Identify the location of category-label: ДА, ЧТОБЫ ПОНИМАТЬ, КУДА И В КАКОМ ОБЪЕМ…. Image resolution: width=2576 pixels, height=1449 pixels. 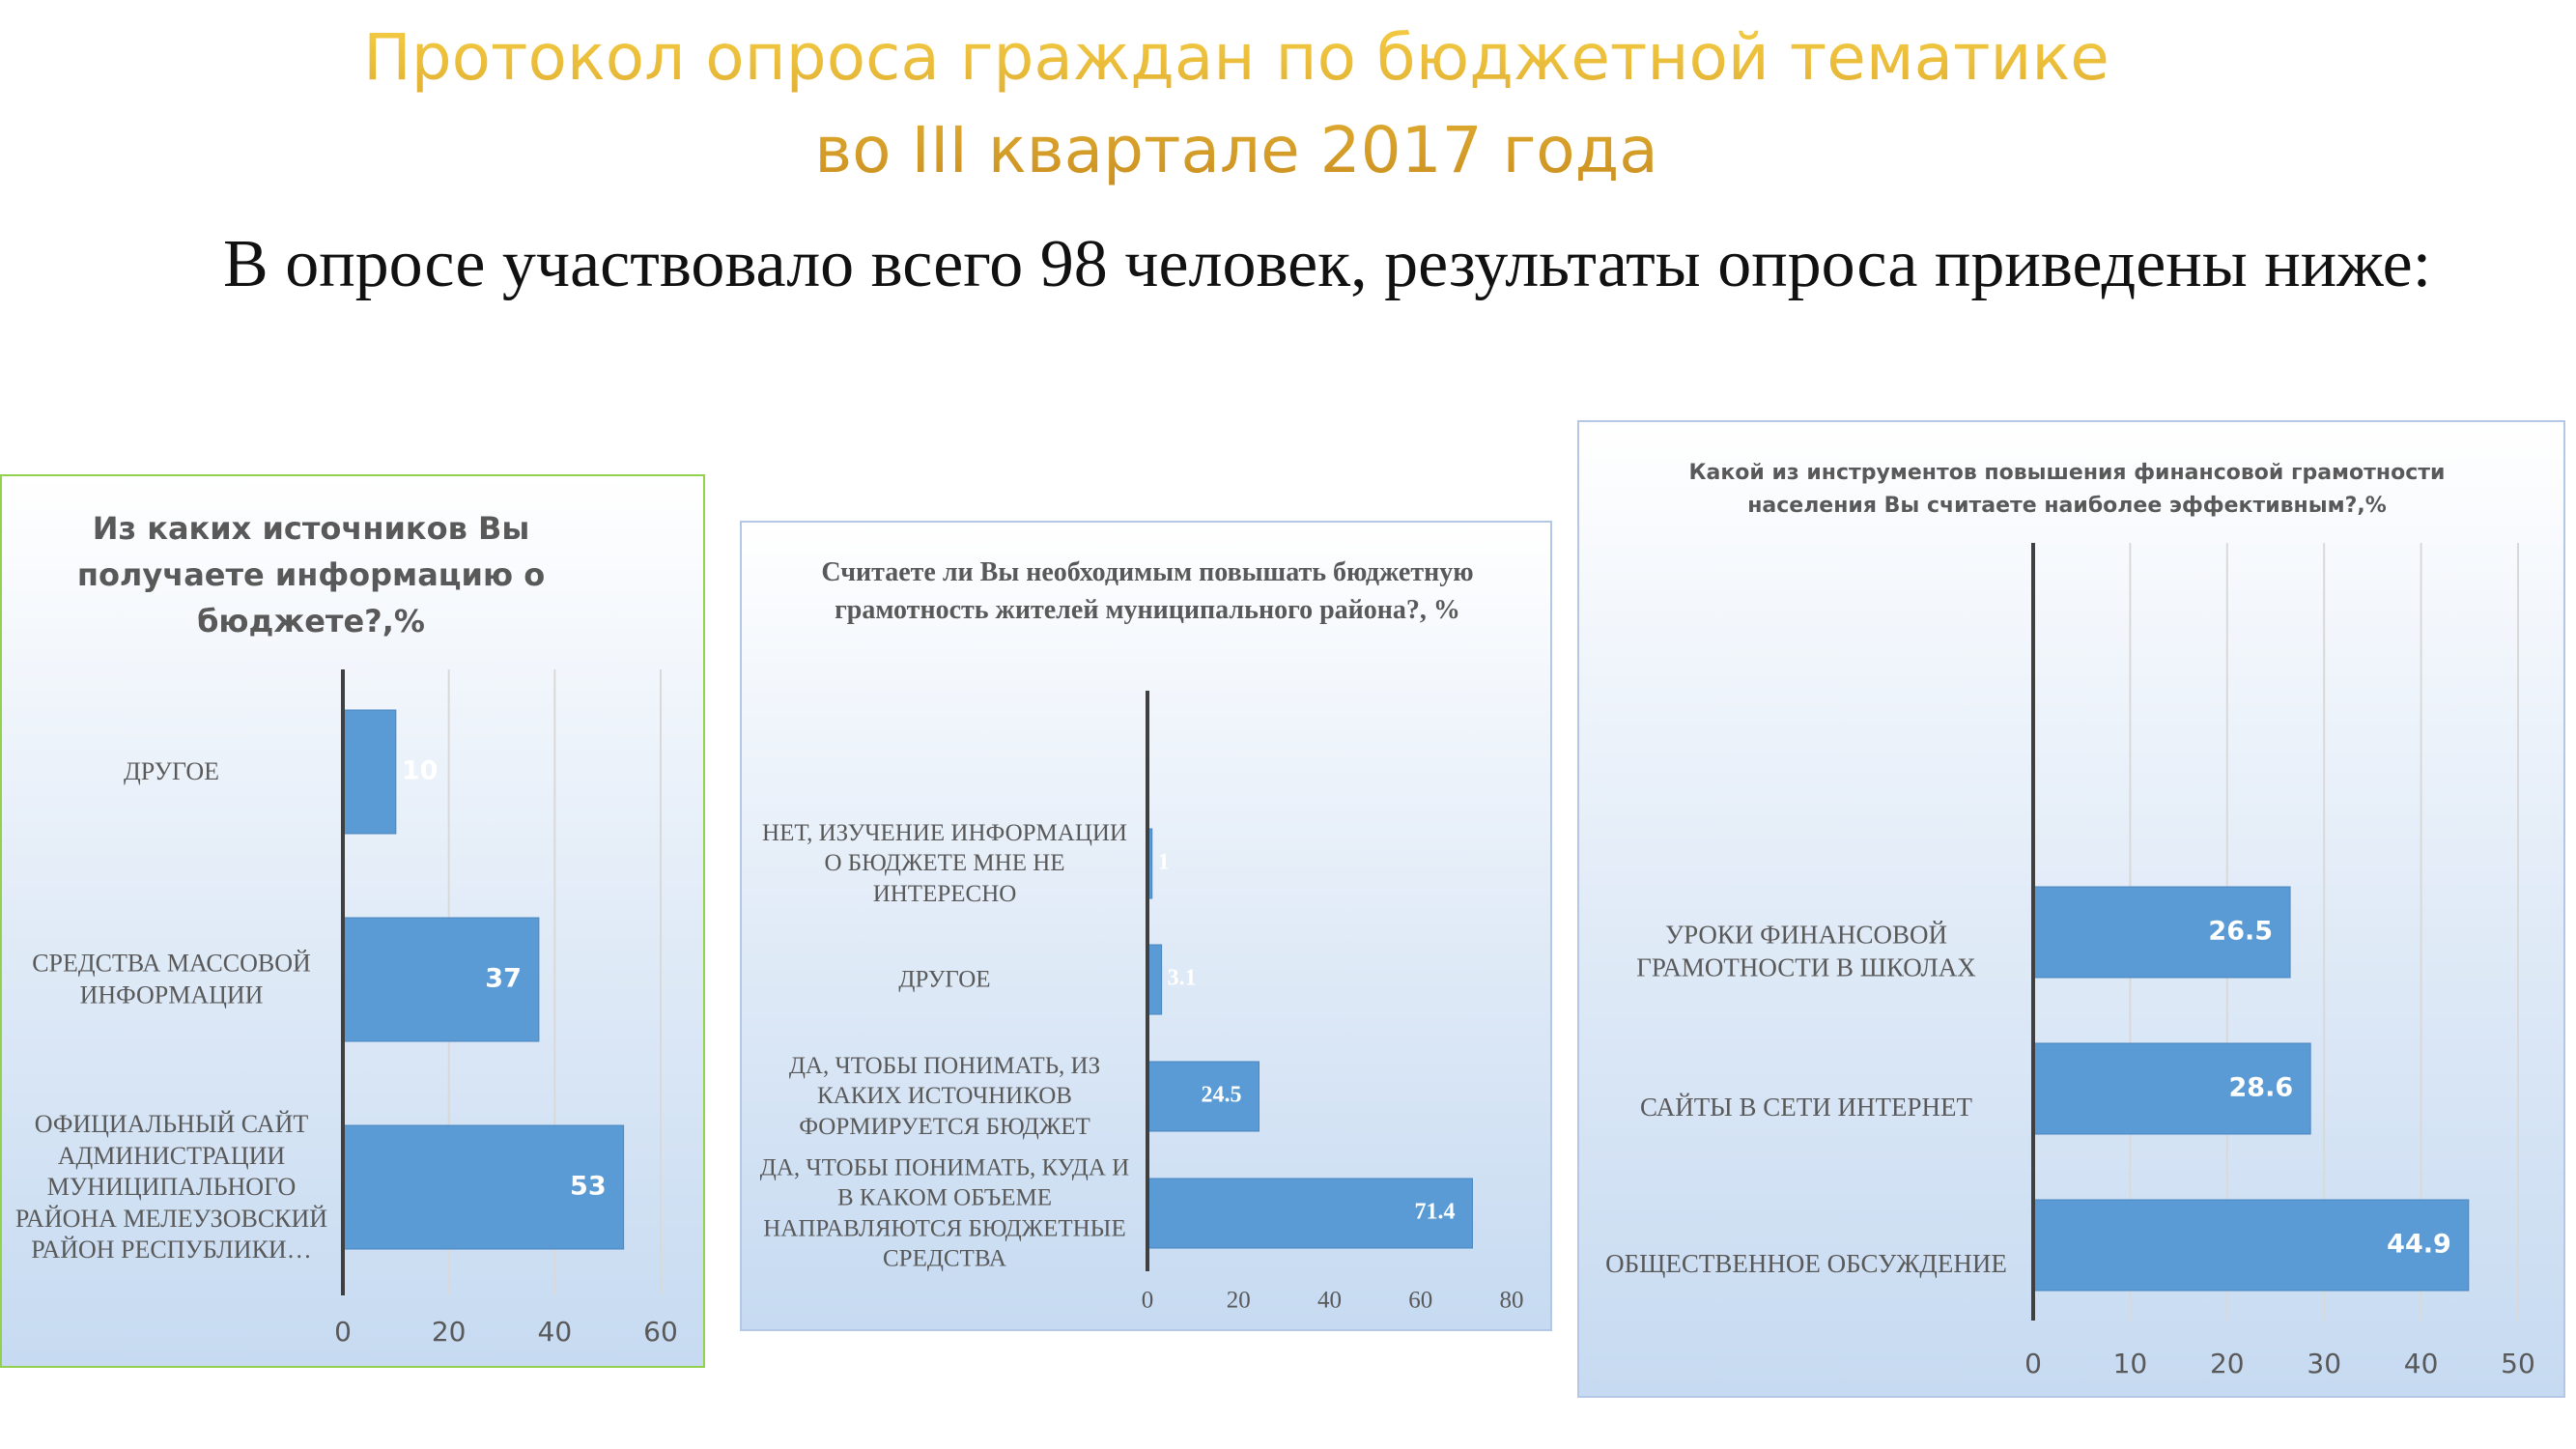
(944, 1213).